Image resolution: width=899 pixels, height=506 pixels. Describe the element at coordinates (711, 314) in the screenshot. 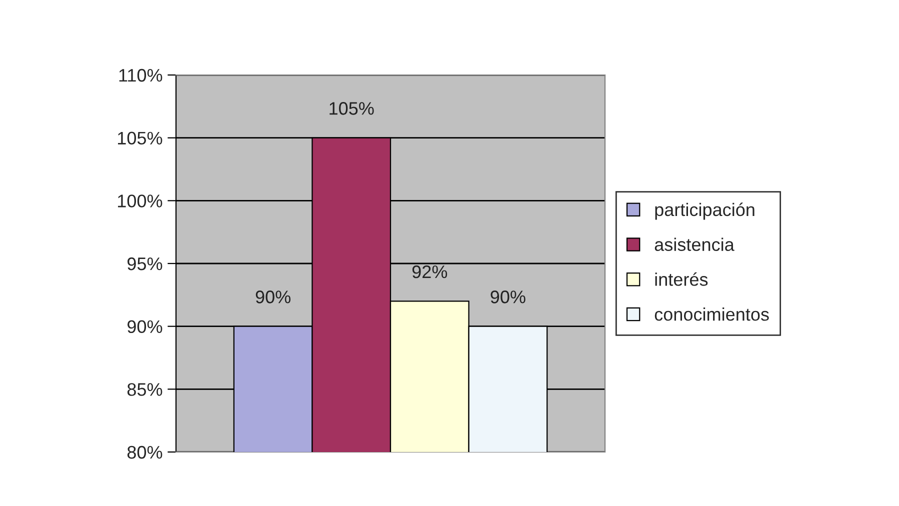

I see `legend-label: conocimientos` at that location.